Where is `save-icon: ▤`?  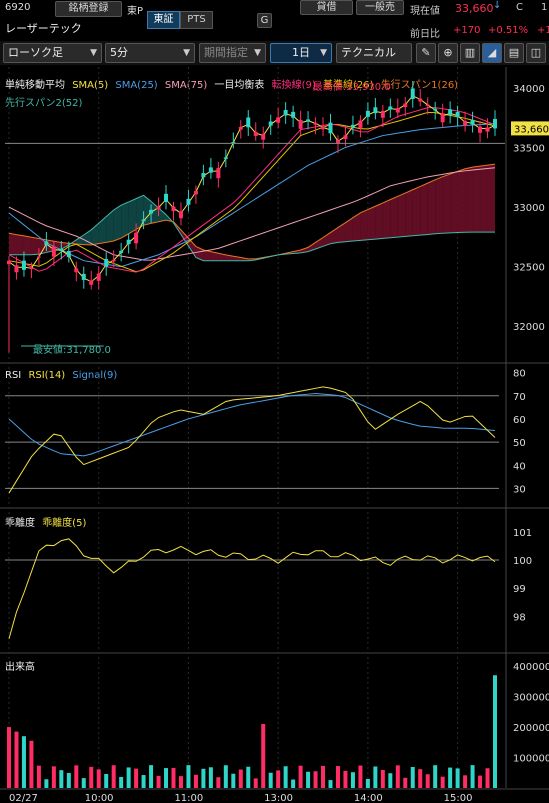
save-icon: ▤ is located at coordinates (514, 53).